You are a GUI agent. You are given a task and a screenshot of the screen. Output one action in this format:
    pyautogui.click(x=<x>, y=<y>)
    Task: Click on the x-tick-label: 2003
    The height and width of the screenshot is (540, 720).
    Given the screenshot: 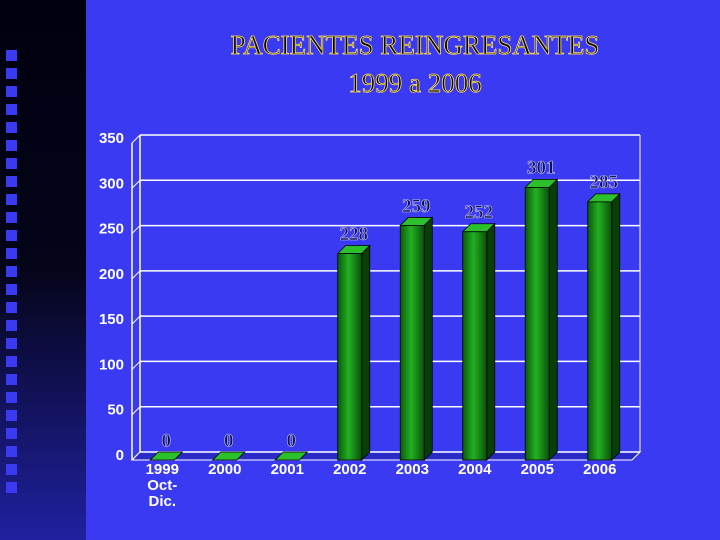 What is the action you would take?
    pyautogui.click(x=412, y=469)
    